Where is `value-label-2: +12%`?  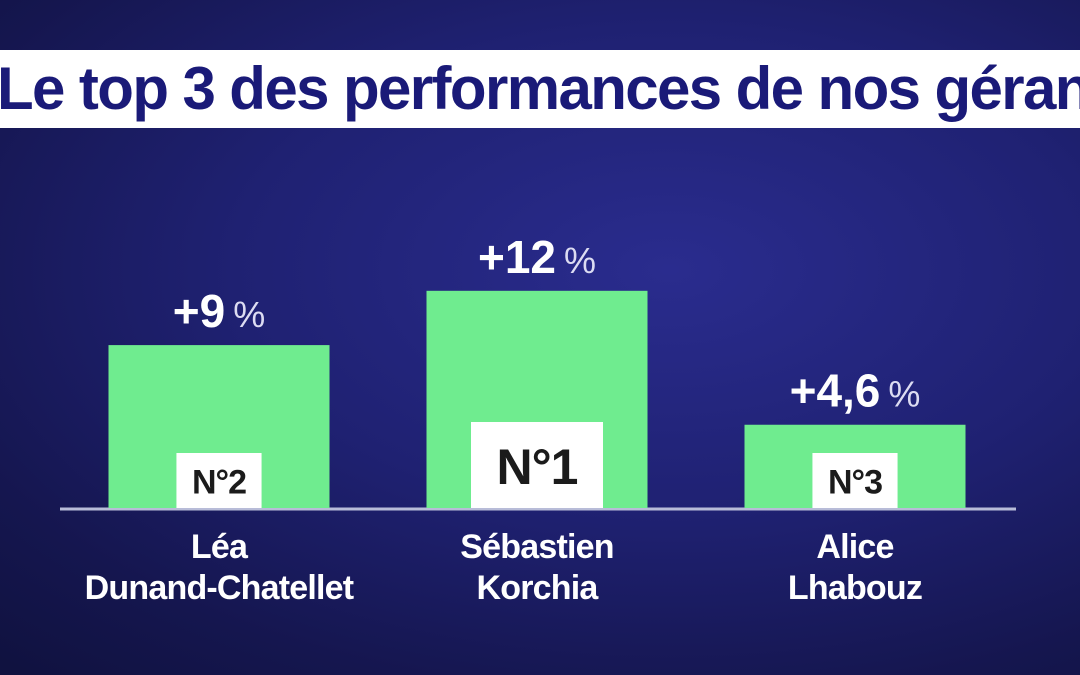
value-label-2: +12% is located at coordinates (537, 257).